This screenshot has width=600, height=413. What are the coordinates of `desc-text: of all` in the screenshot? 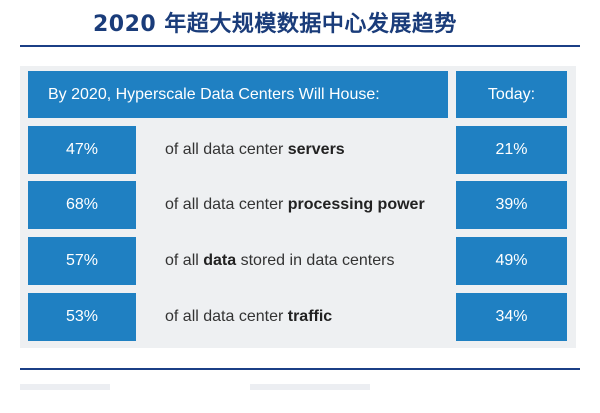 It's located at (182, 260).